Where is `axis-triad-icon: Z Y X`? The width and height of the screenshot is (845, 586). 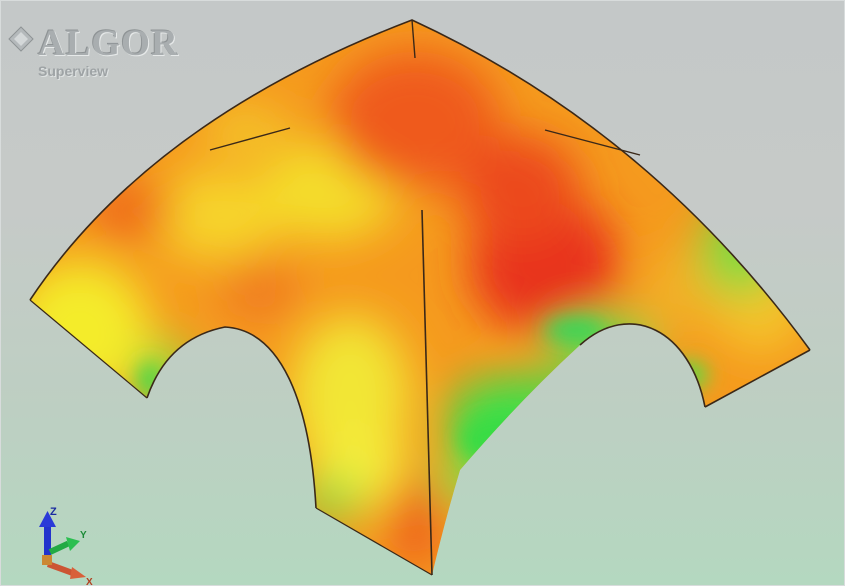 axis-triad-icon: Z Y X is located at coordinates (66, 546).